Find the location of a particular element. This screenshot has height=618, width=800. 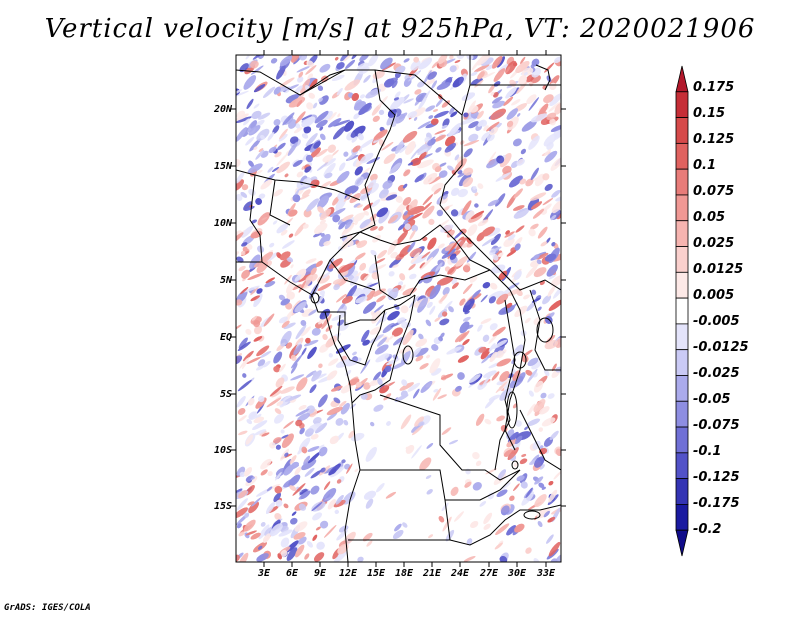

colorbar-label: -0.005 is located at coordinates (716, 321).